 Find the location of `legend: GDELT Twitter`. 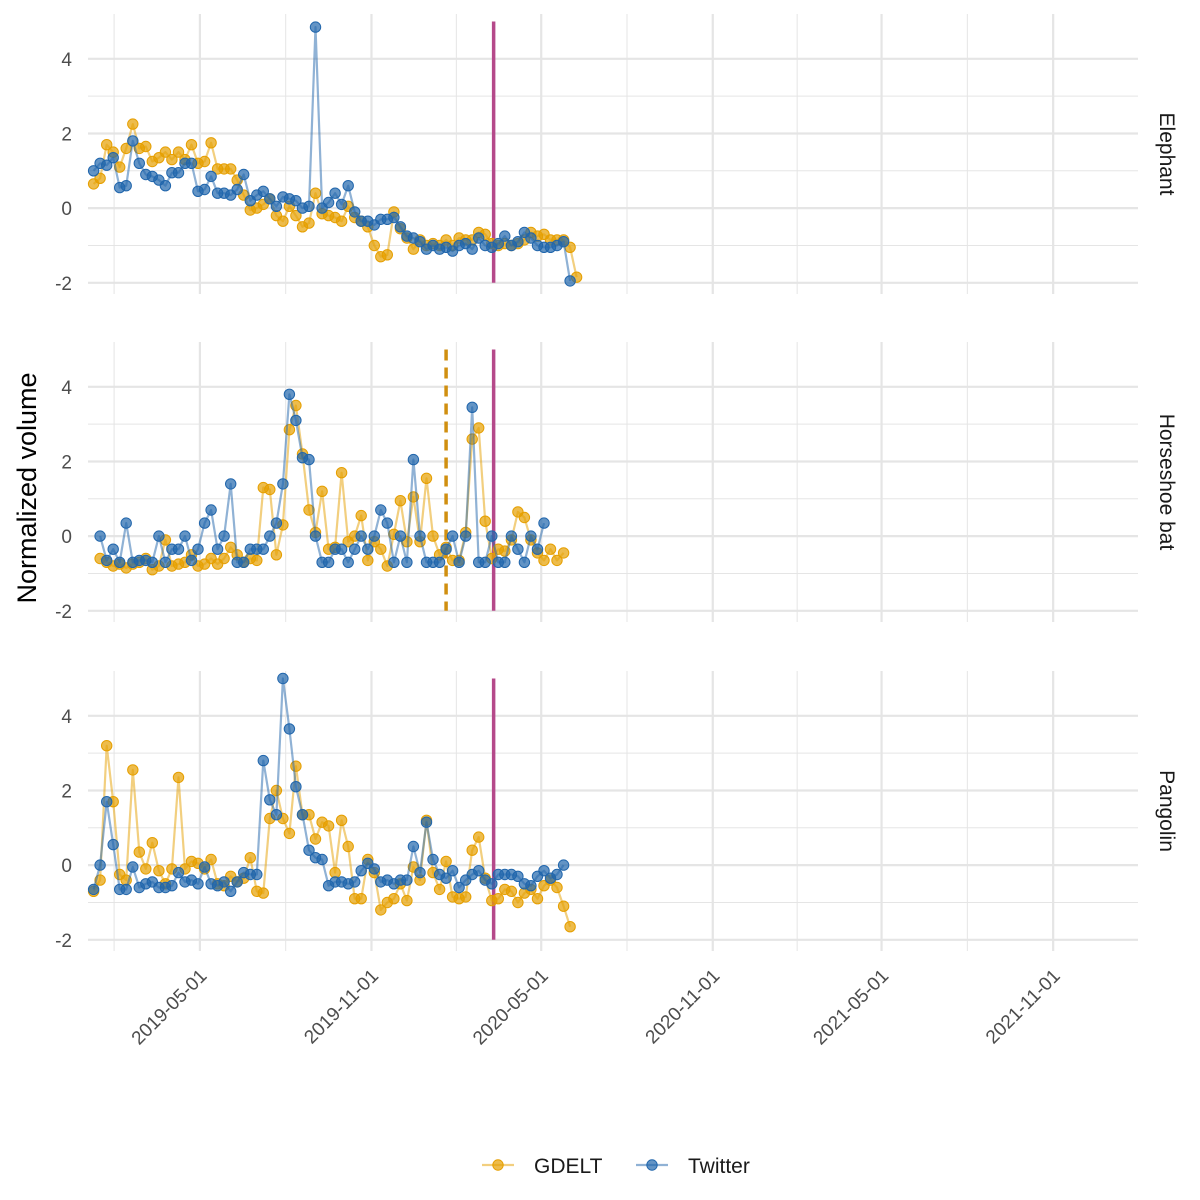

legend: GDELT Twitter is located at coordinates (616, 1166).